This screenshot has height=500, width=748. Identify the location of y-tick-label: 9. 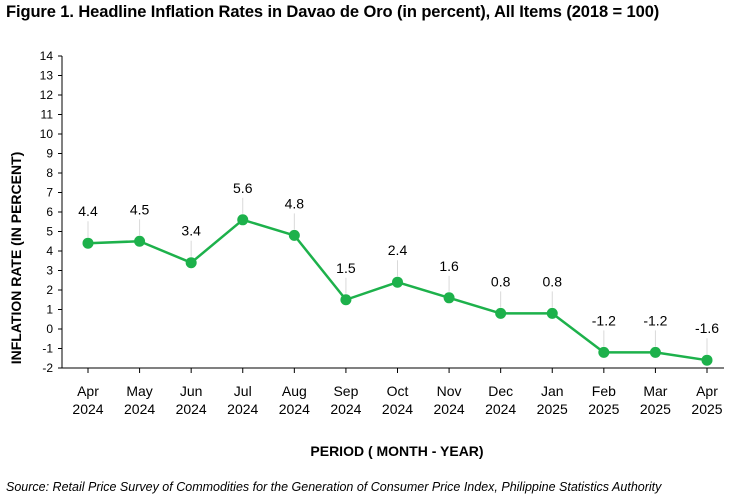
(49, 154).